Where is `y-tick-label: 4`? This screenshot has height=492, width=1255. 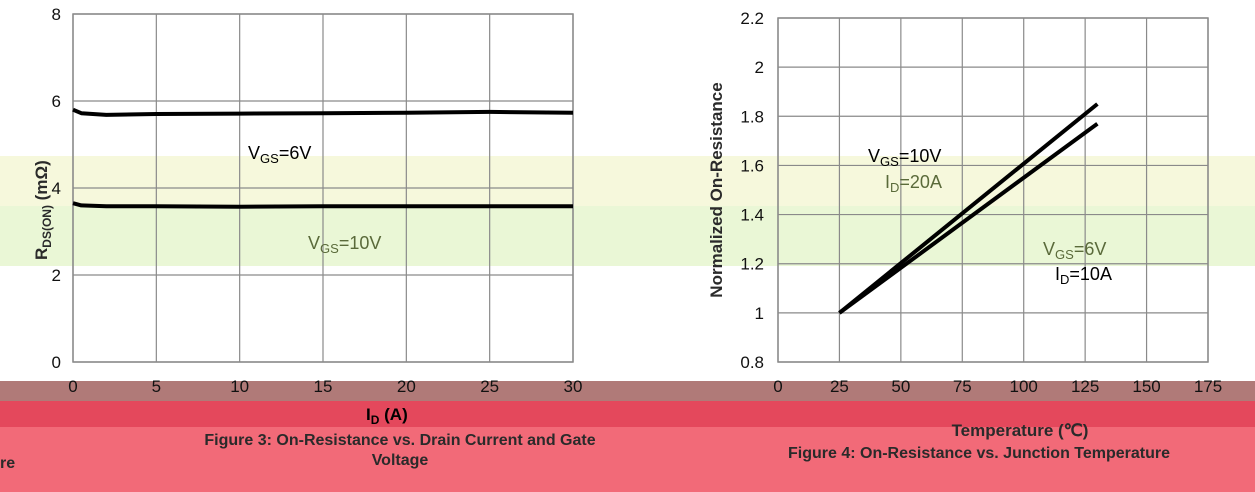 y-tick-label: 4 is located at coordinates (56, 188).